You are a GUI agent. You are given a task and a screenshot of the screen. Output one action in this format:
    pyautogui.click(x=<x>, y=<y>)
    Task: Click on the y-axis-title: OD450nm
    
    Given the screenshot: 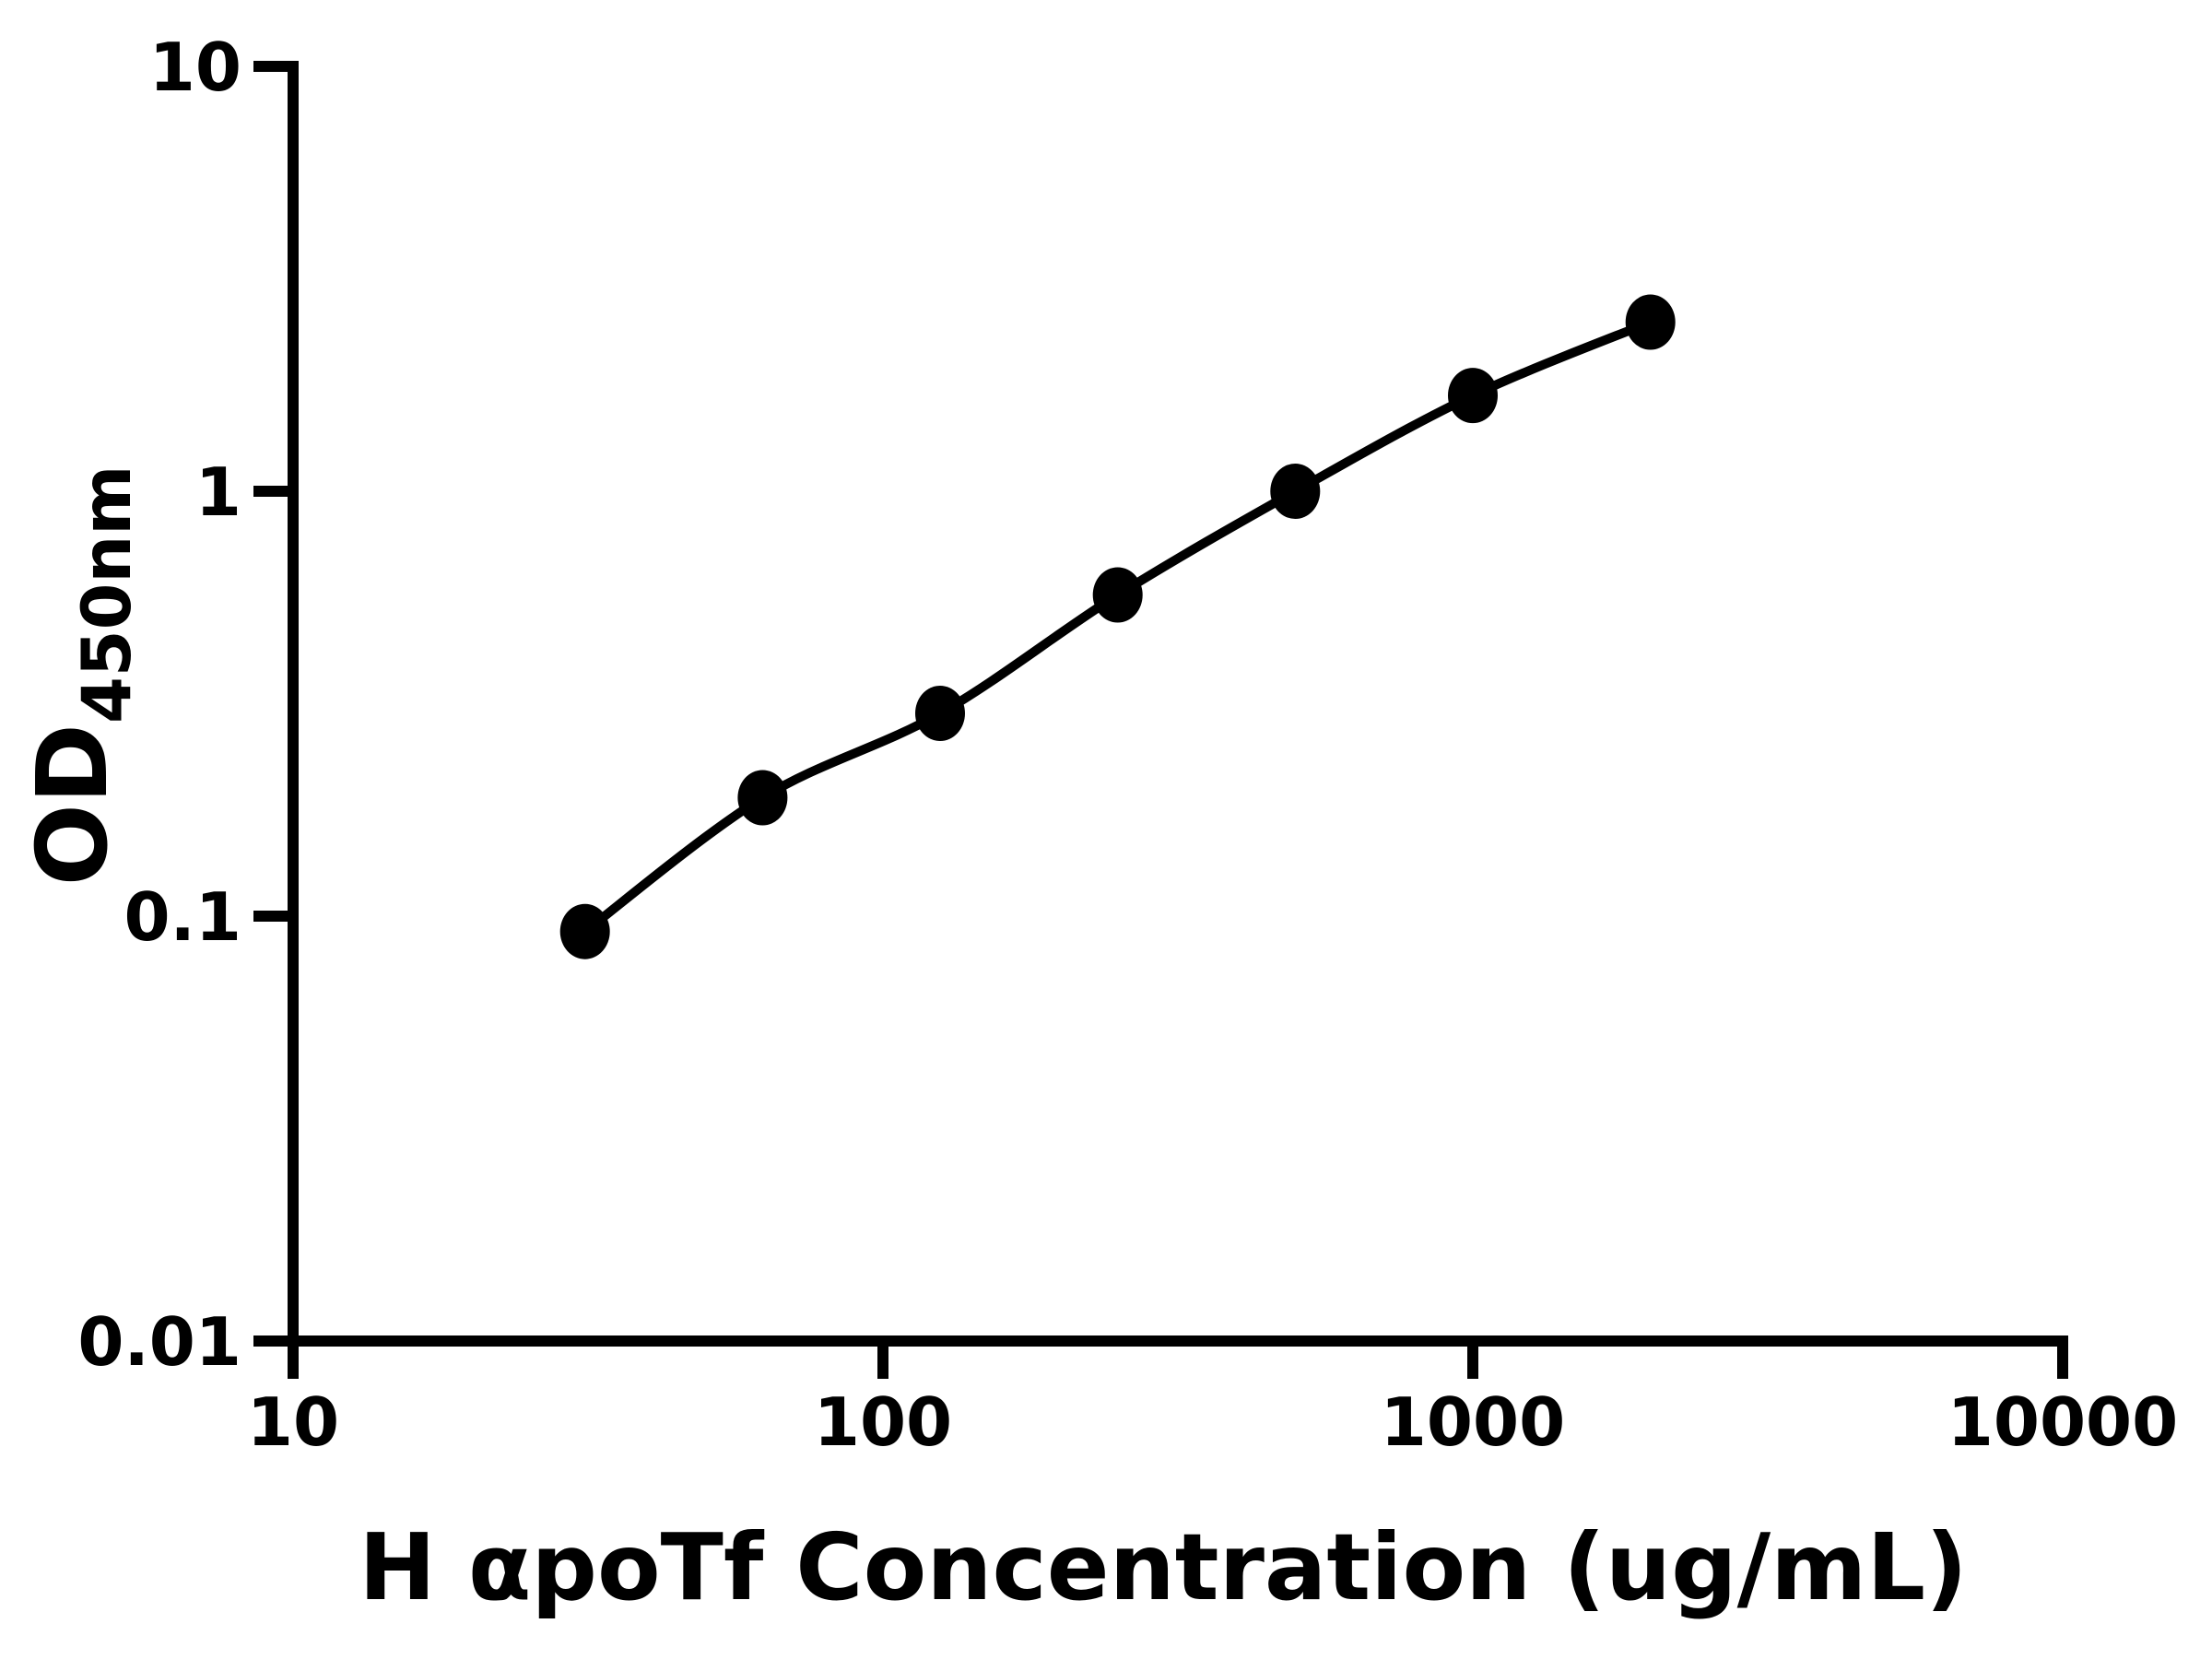 What is the action you would take?
    pyautogui.click(x=82, y=676)
    